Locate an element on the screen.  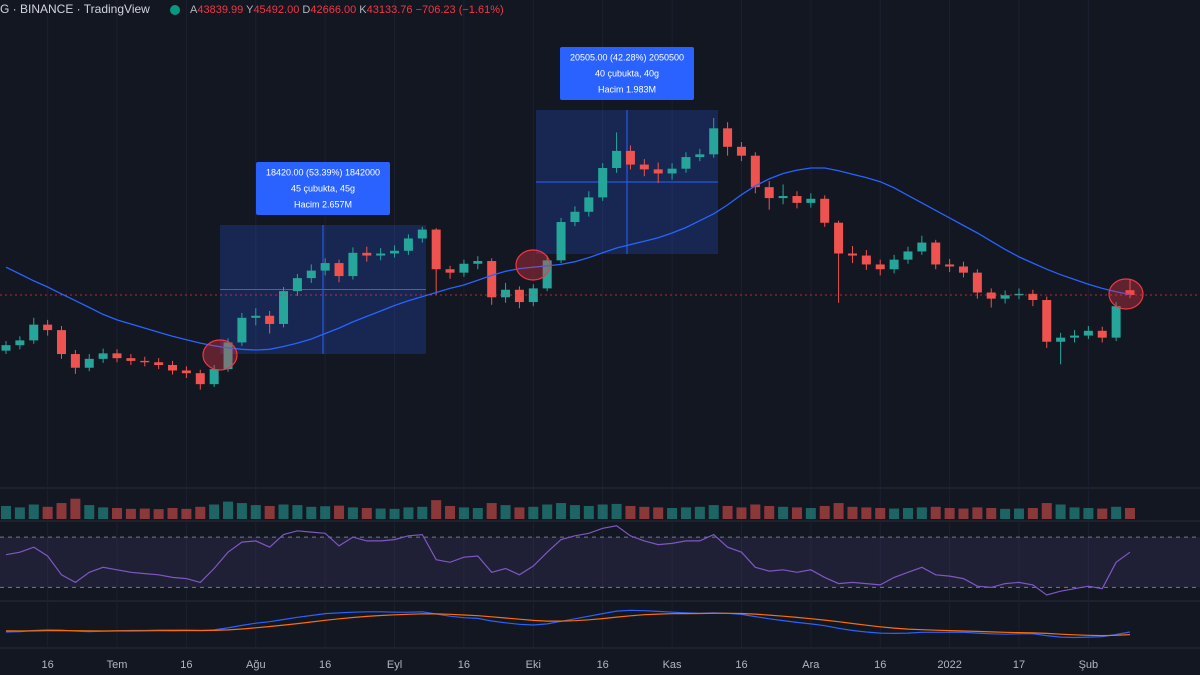
x-tick-label: 17 is located at coordinates (1019, 665).